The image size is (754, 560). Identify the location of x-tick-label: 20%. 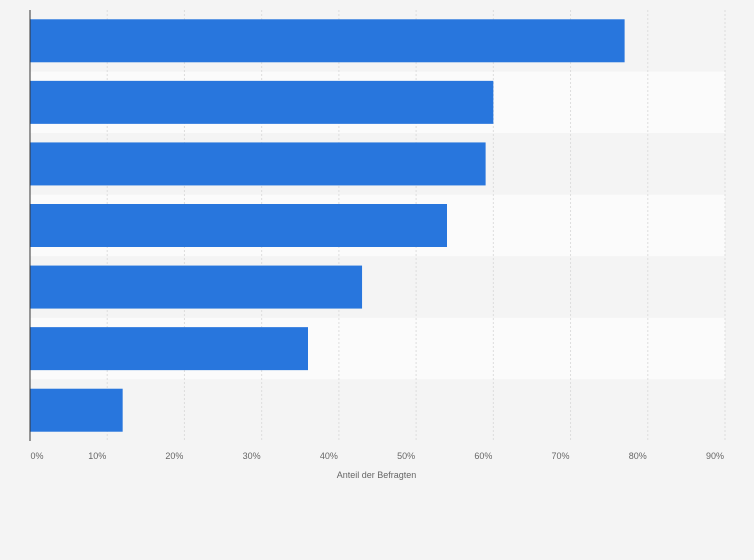
(174, 456).